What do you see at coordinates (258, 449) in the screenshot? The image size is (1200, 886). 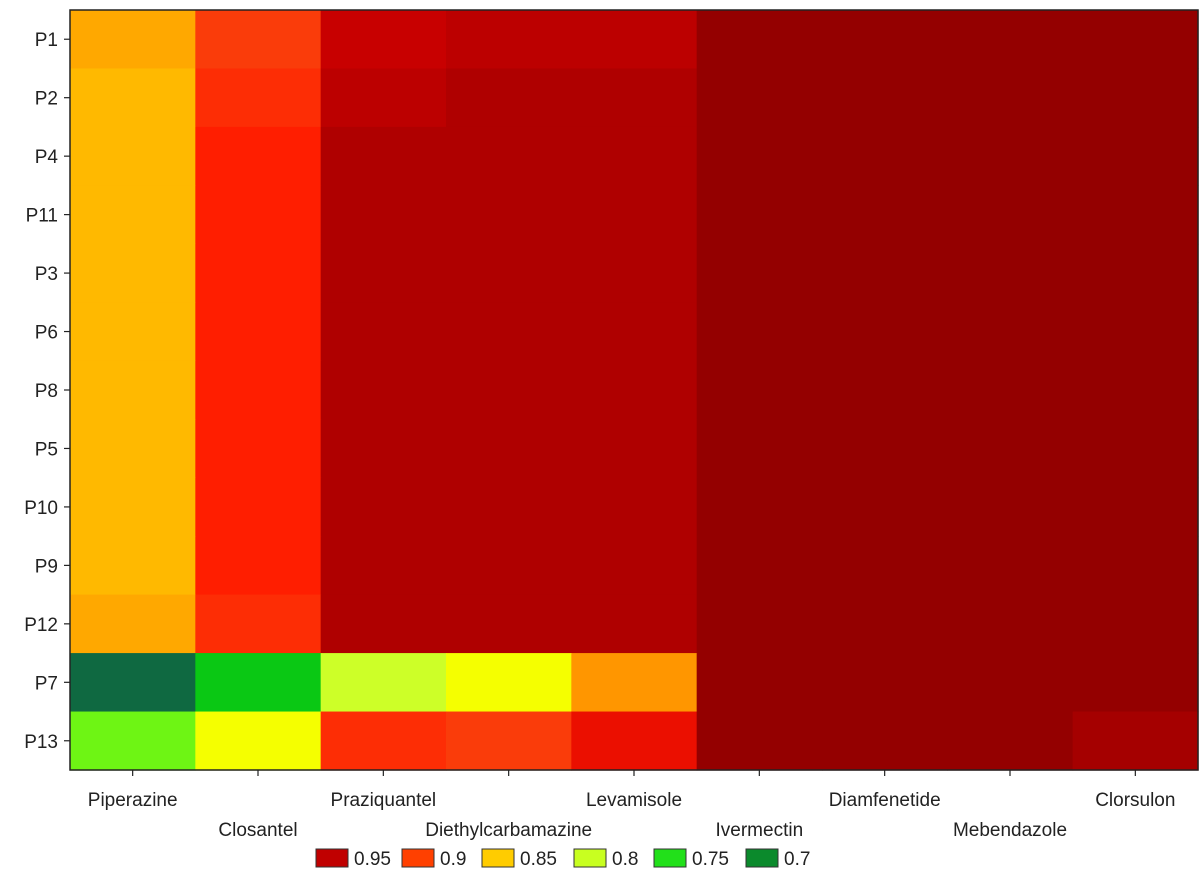 I see `heatmap-cell-P5-Closantel` at bounding box center [258, 449].